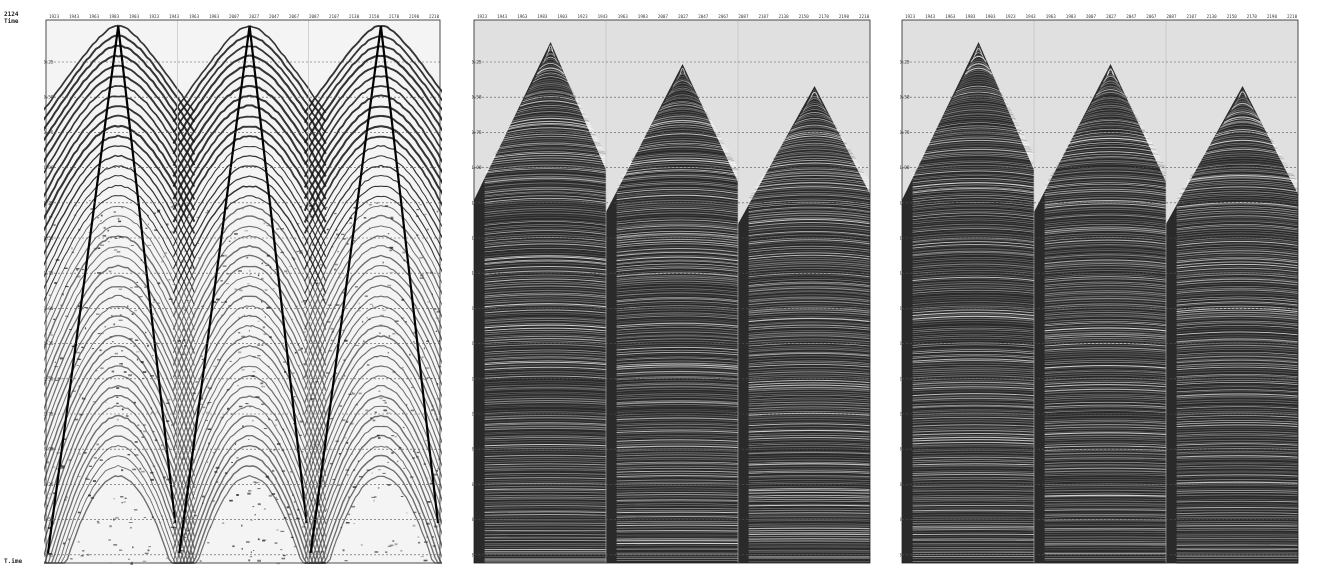 Image resolution: width=1324 pixels, height=568 pixels. Describe the element at coordinates (824, 16) in the screenshot. I see `trace-label: 2170` at that location.